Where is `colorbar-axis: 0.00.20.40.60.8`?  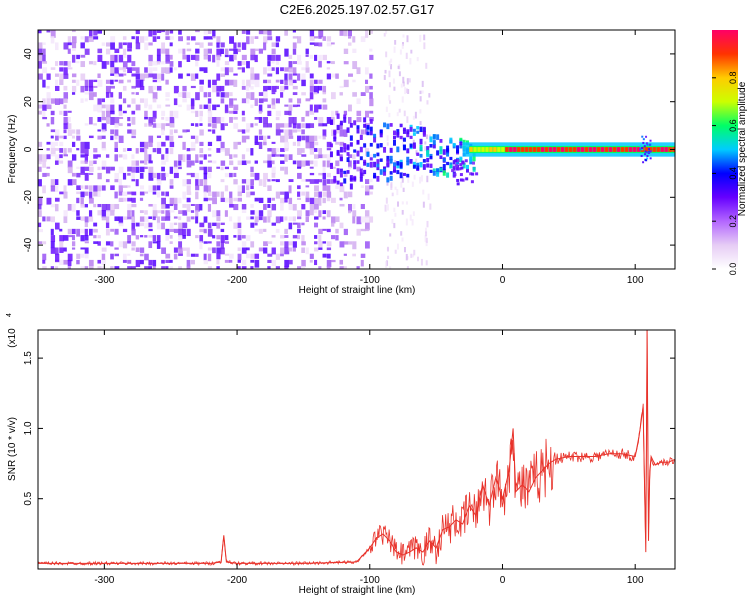
colorbar-axis: 0.00.20.40.60.8 is located at coordinates (725, 173).